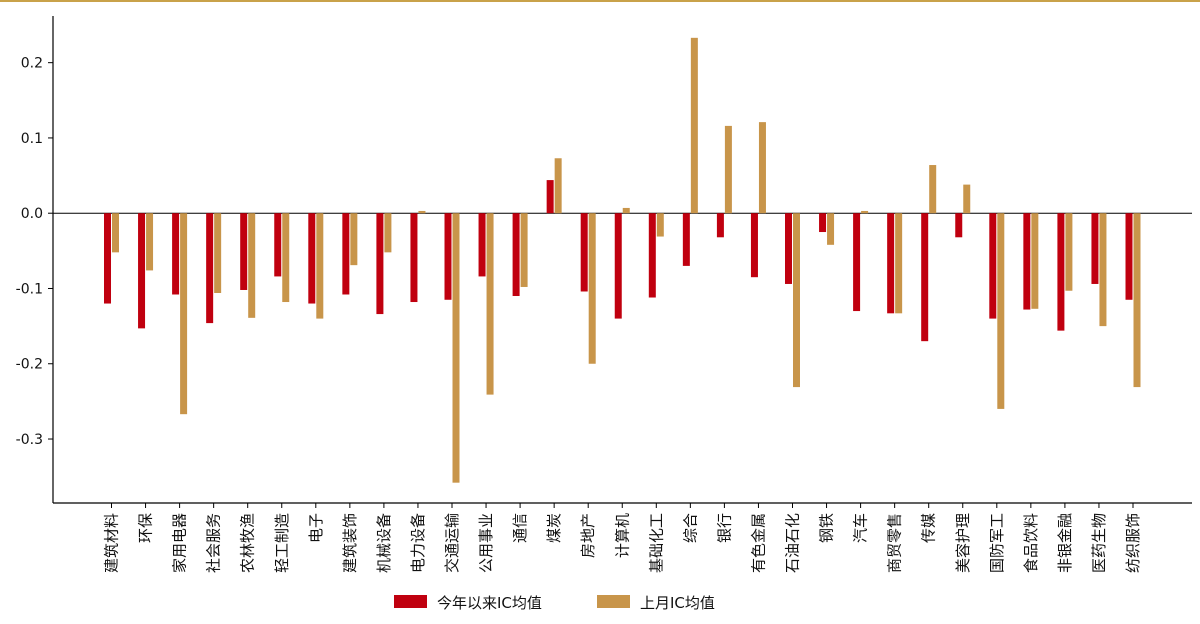  I want to click on legend-label: 上月IC均值, so click(677, 603).